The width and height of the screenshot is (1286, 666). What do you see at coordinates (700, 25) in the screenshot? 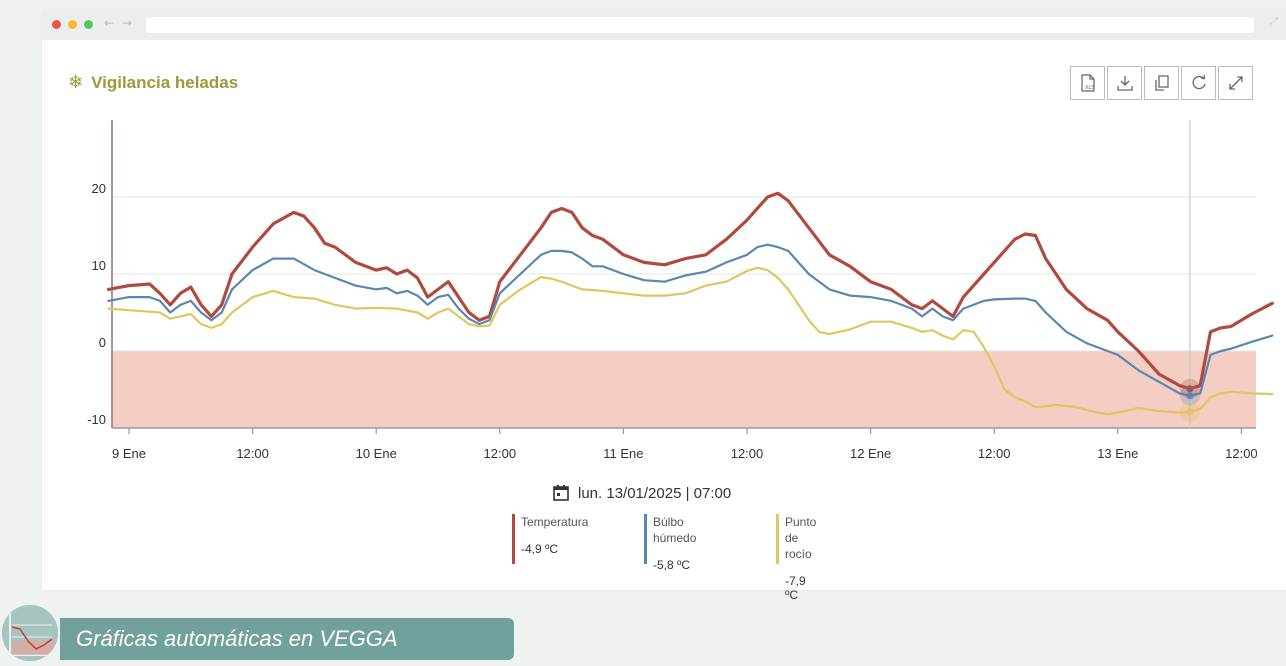
I see `address-bar` at bounding box center [700, 25].